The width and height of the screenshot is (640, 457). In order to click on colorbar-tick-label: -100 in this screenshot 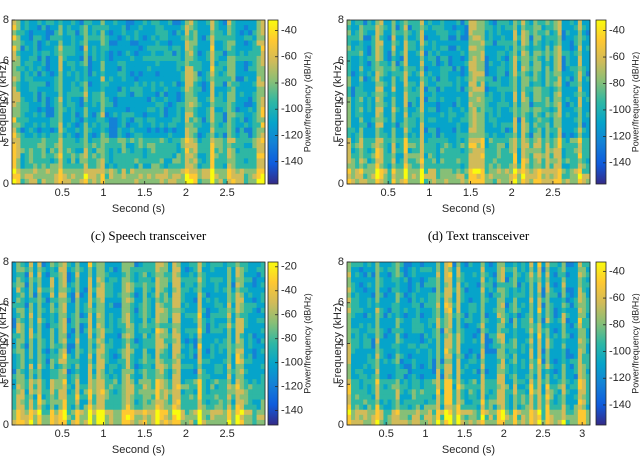, I will do `click(292, 109)`.